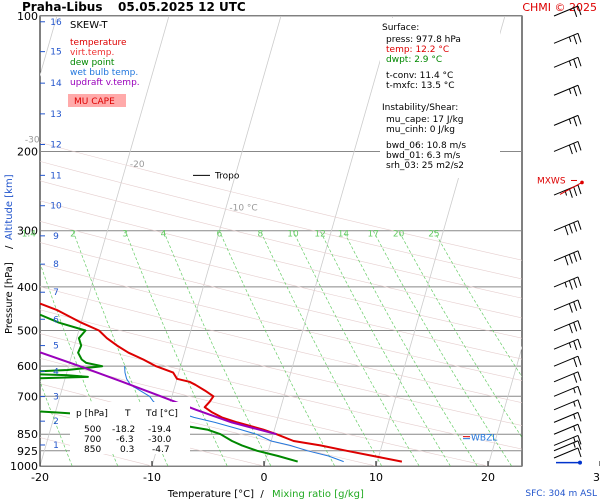 The height and width of the screenshot is (500, 600). What do you see at coordinates (94, 102) in the screenshot?
I see `mu-cape-badge: MU CAPE` at bounding box center [94, 102].